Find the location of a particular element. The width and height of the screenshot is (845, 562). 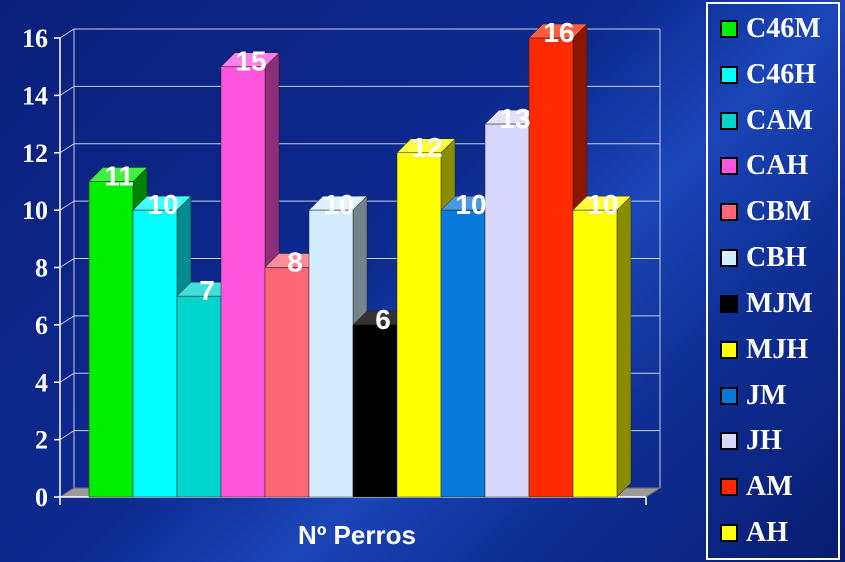

legend-item-c46m: C46M is located at coordinates (779, 29).